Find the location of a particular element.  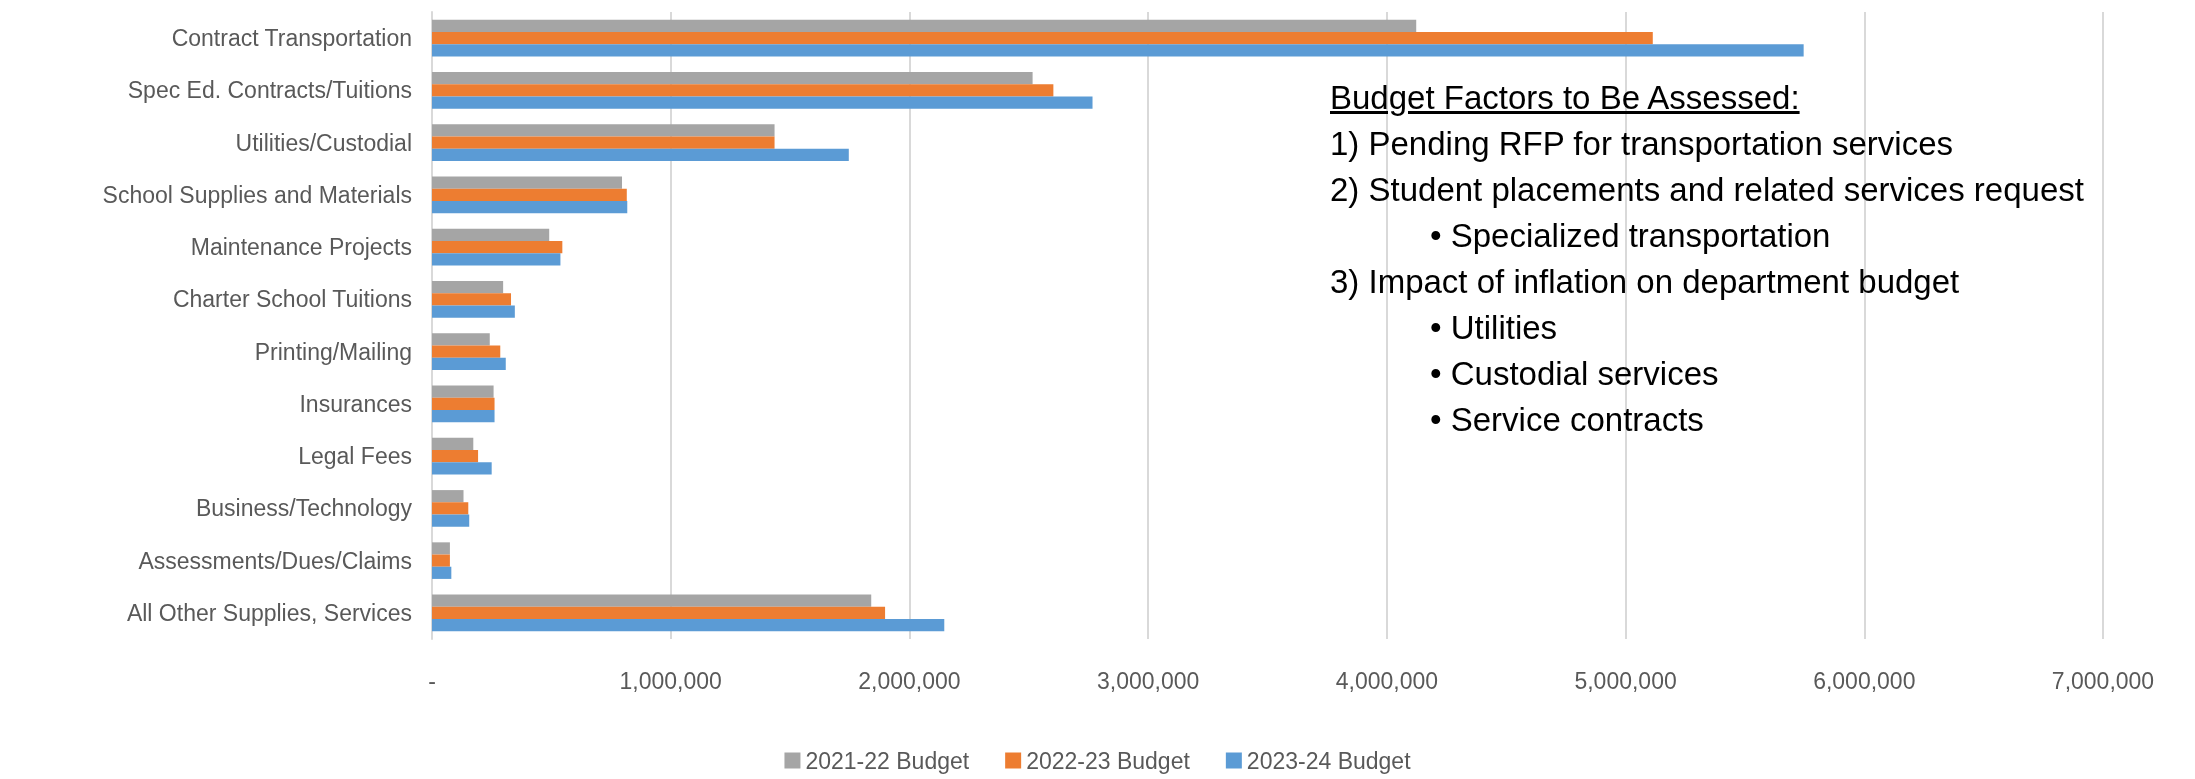

x-tick-label: - is located at coordinates (432, 680).